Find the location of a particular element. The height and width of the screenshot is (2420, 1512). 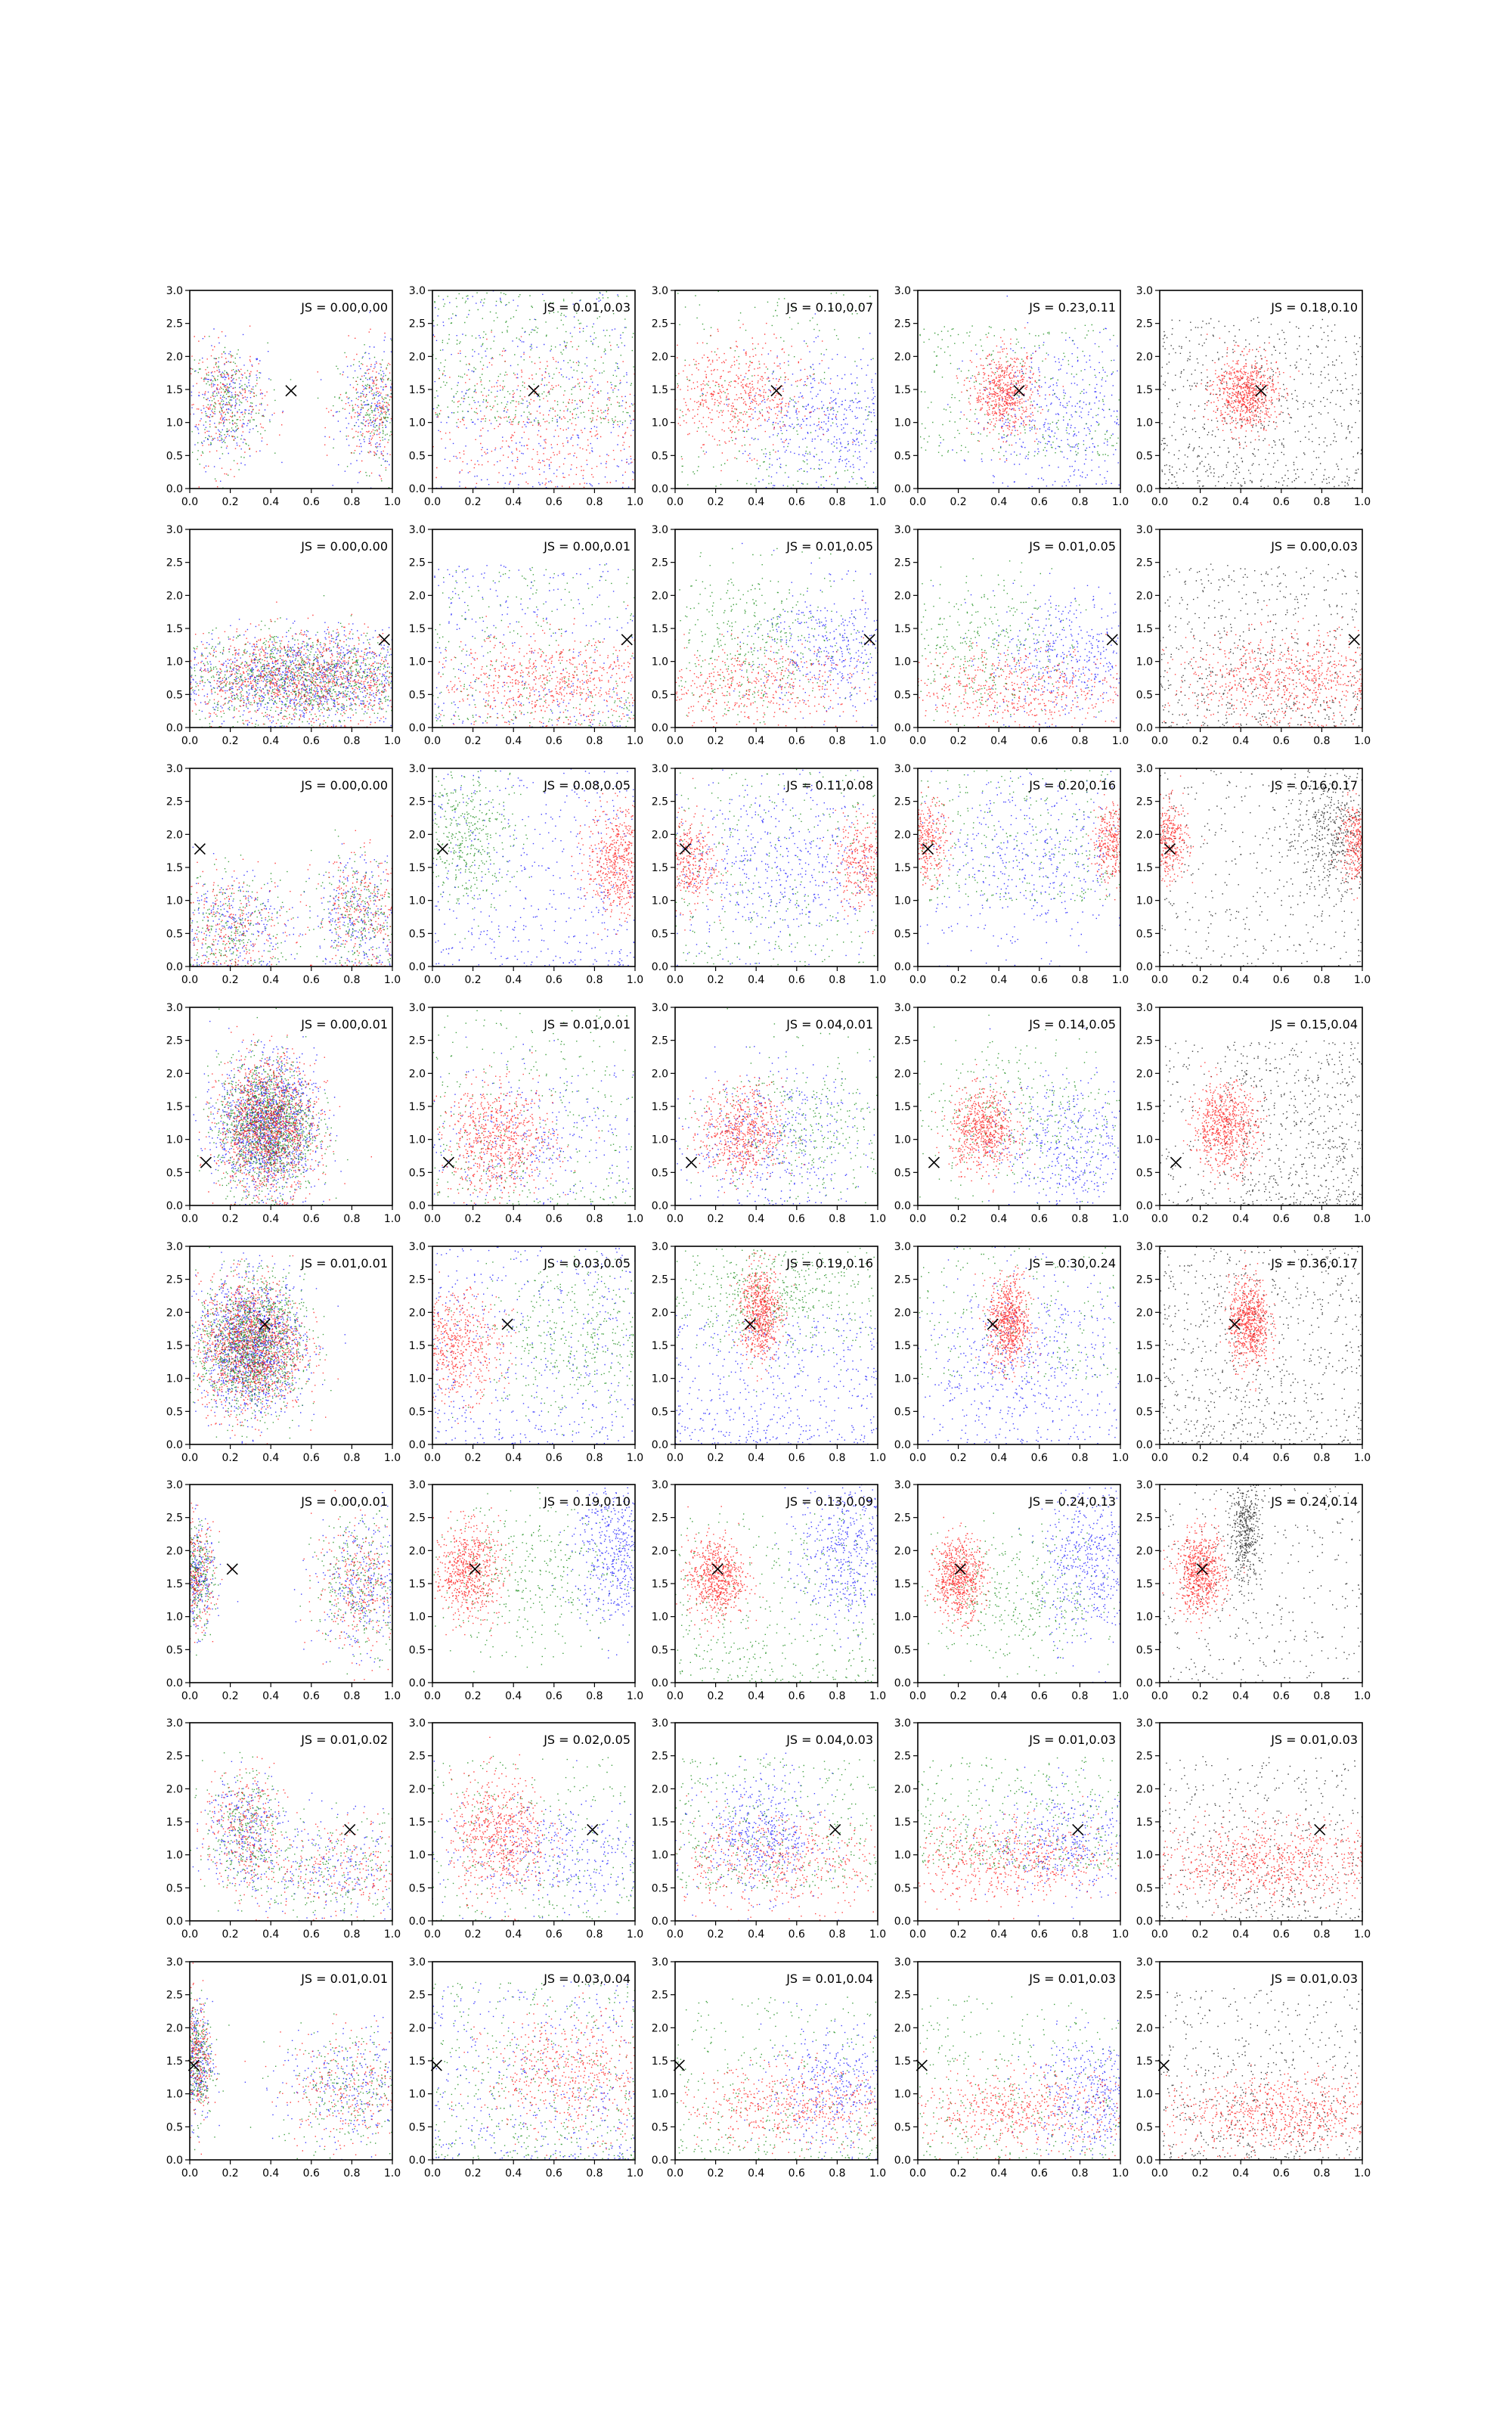

js-annotation: JS = 0.00,0.01 is located at coordinates (587, 546).